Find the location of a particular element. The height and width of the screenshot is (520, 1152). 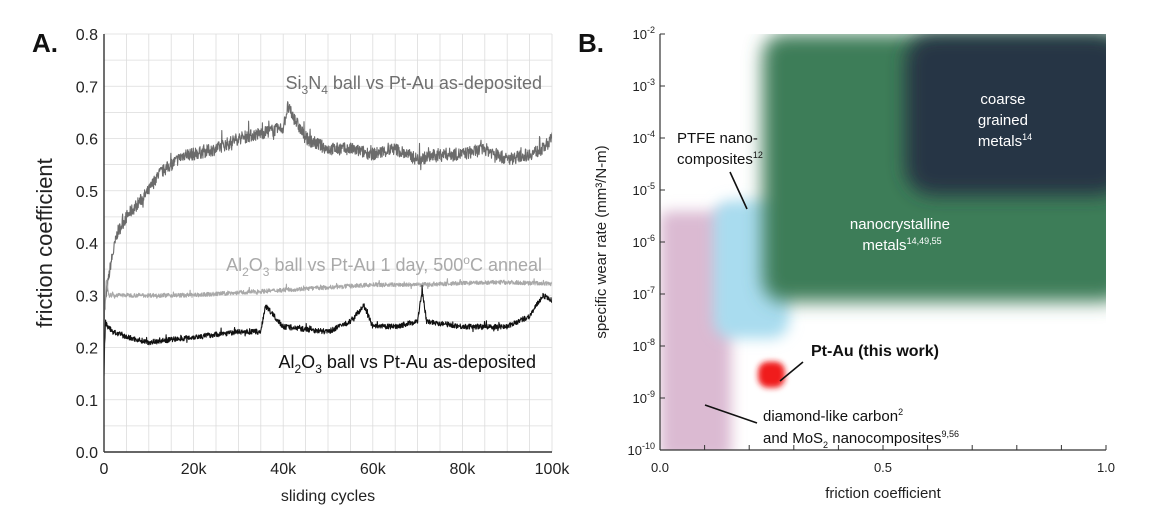

x-axis-label: friction coefficient is located at coordinates (883, 493).